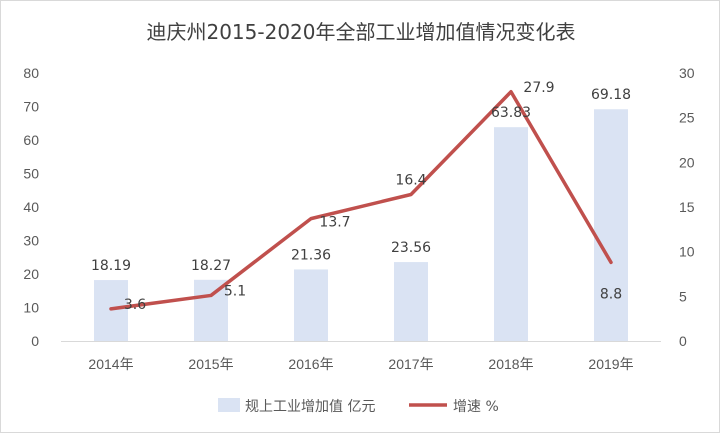 This screenshot has width=720, height=433. What do you see at coordinates (687, 162) in the screenshot?
I see `right-tick-label: 20` at bounding box center [687, 162].